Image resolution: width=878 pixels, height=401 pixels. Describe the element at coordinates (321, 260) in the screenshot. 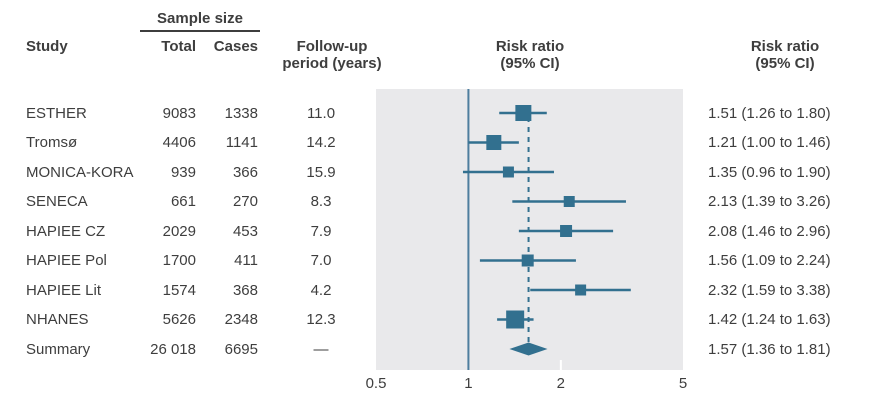

I see `followup-cell: 7.0` at that location.